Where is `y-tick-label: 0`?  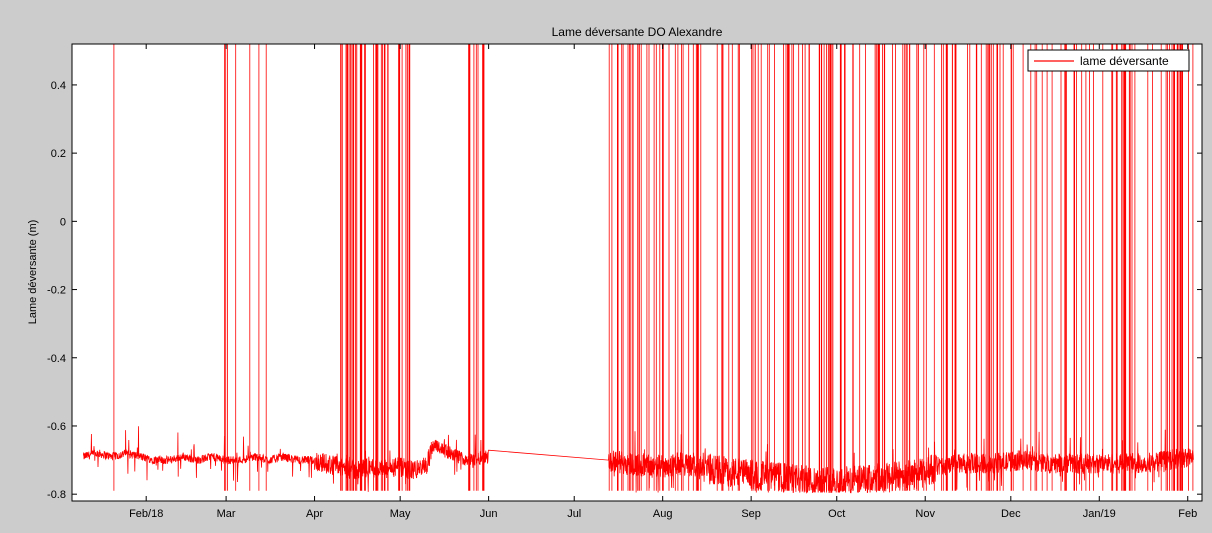
y-tick-label: 0 is located at coordinates (63, 222).